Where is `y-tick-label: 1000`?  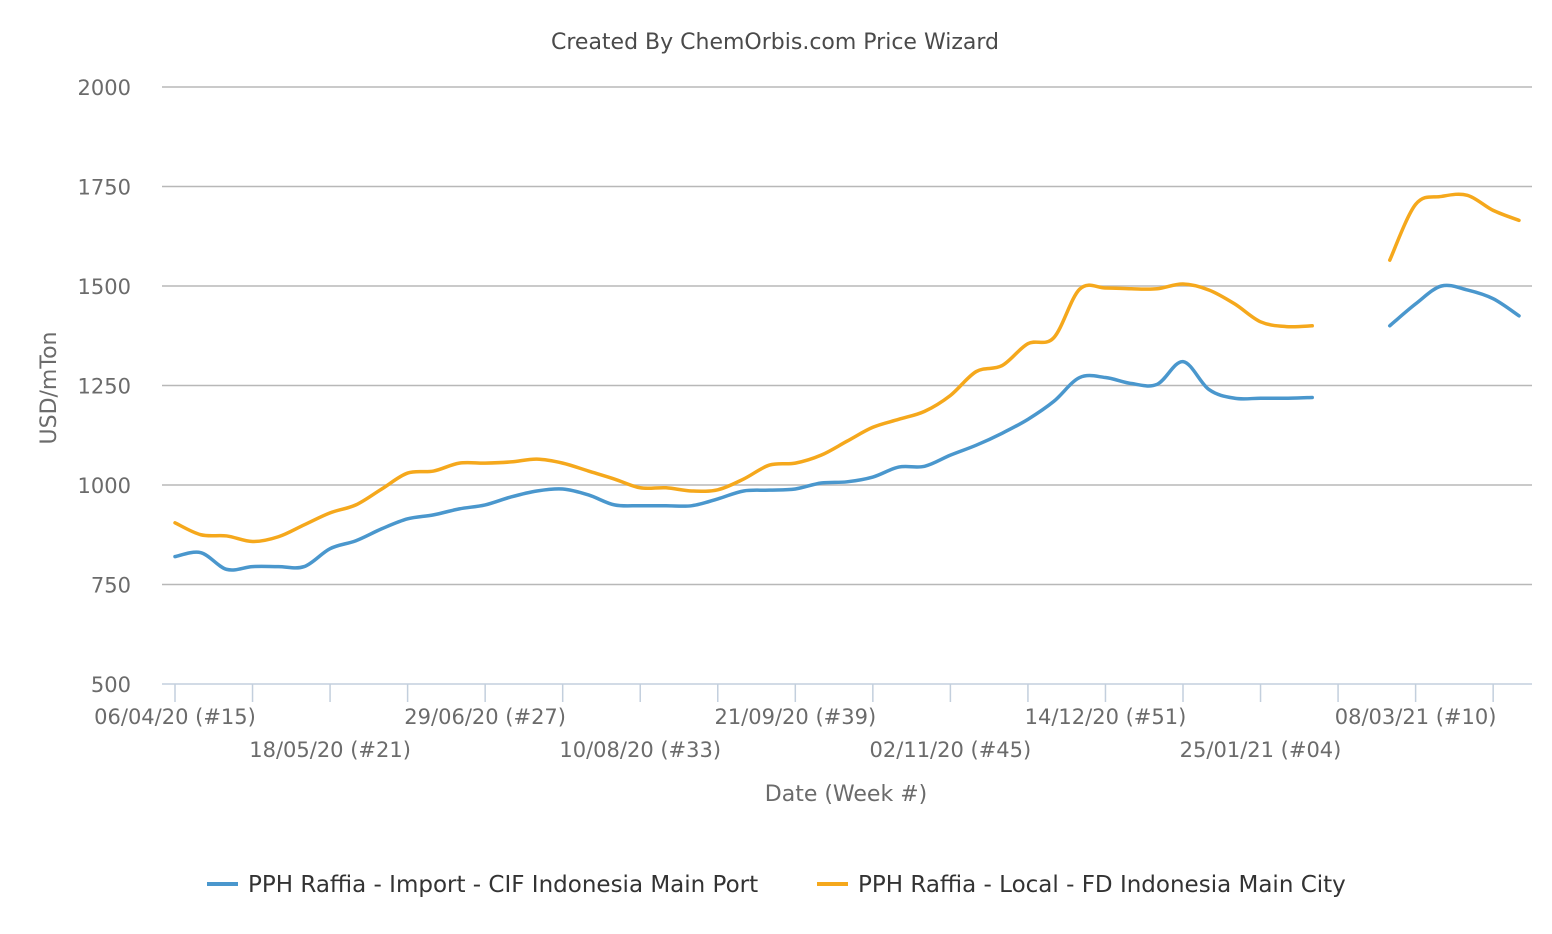 y-tick-label: 1000 is located at coordinates (104, 486).